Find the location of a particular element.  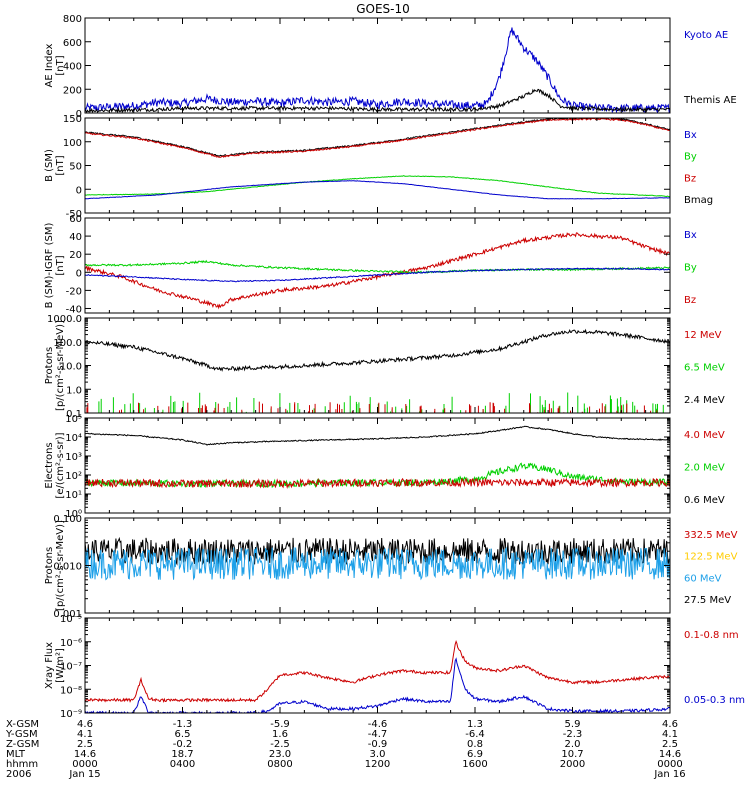

footer-cell: 10.7 is located at coordinates (572, 754).